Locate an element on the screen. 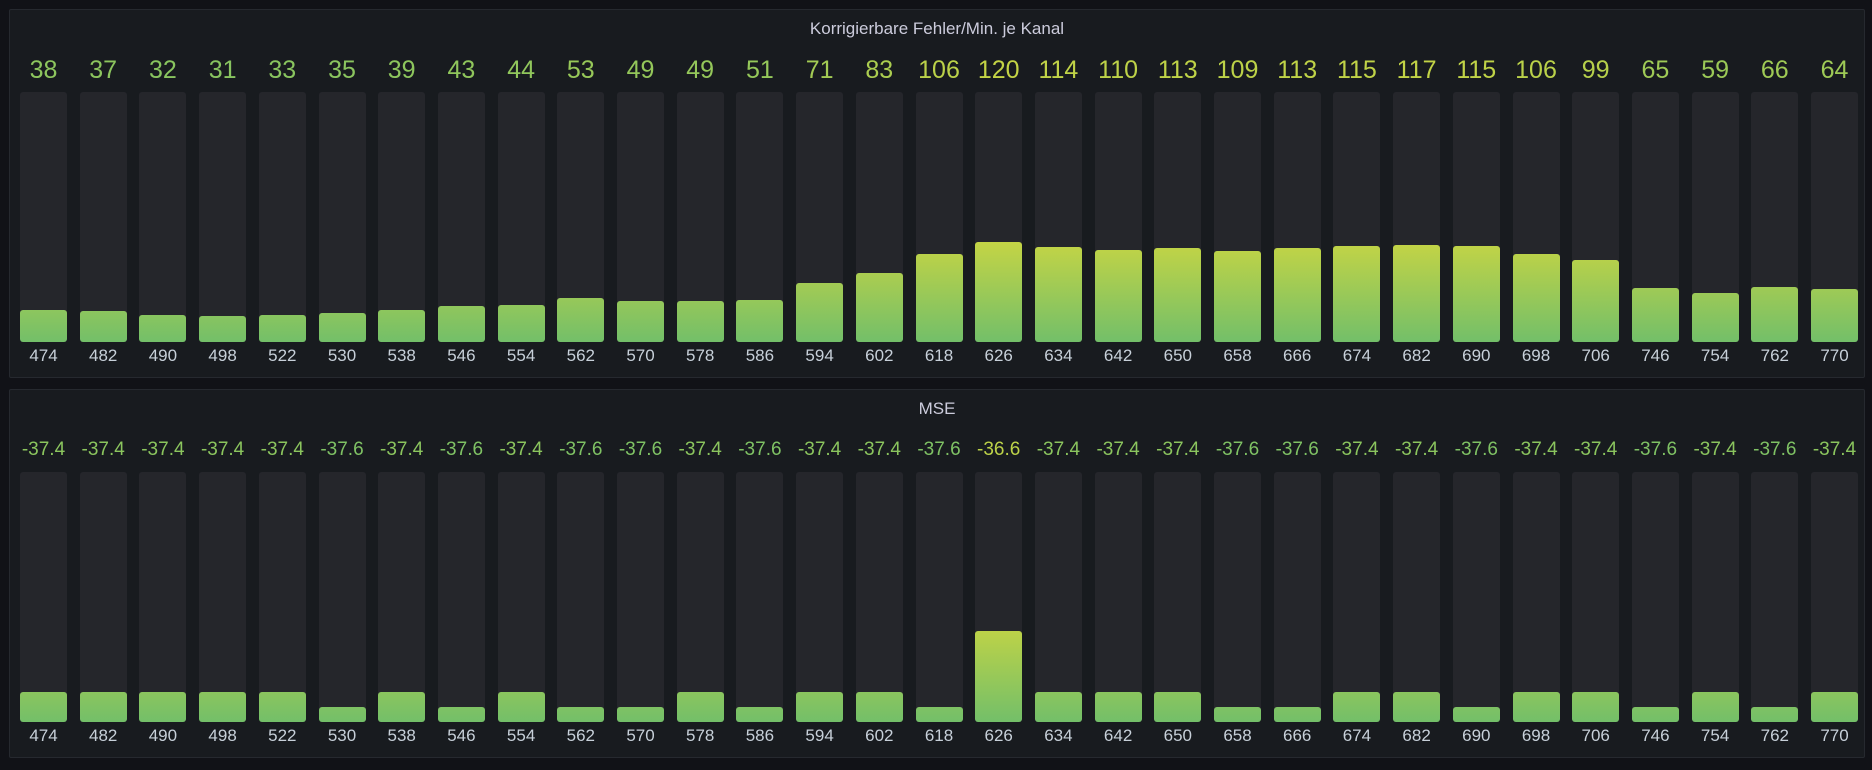 This screenshot has width=1872, height=770. bar-cell: 106 698 is located at coordinates (1536, 190).